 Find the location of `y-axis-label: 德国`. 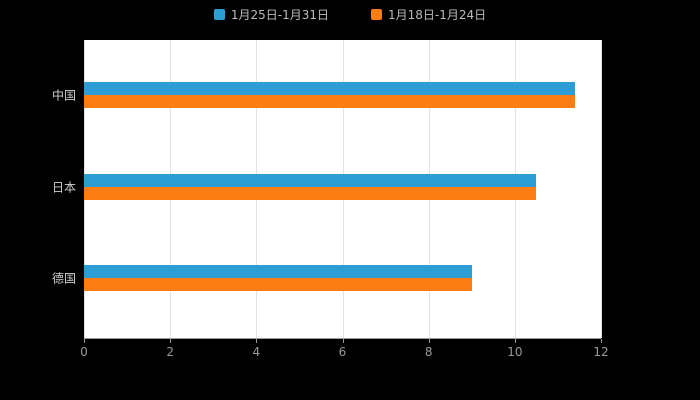

y-axis-label: 德国 is located at coordinates (63, 278).